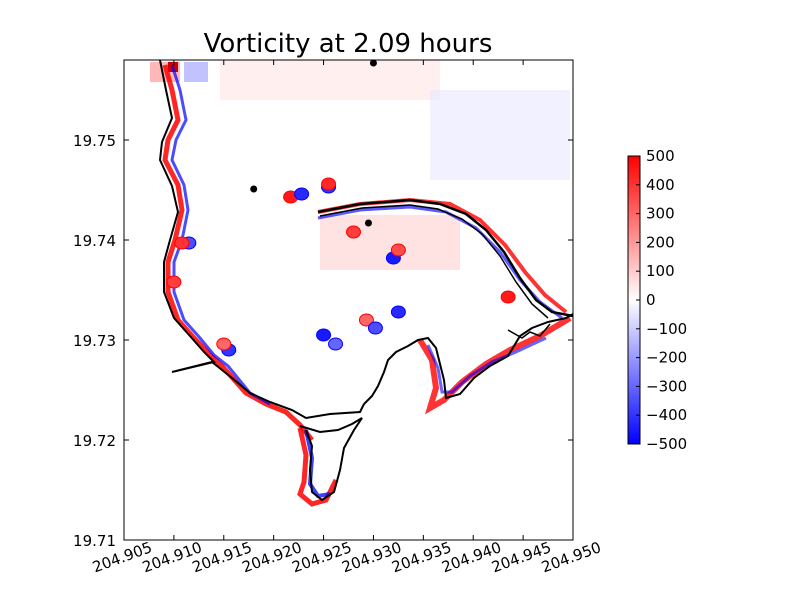  What do you see at coordinates (660, 271) in the screenshot?
I see `colorbar-tick-label: 100` at bounding box center [660, 271].